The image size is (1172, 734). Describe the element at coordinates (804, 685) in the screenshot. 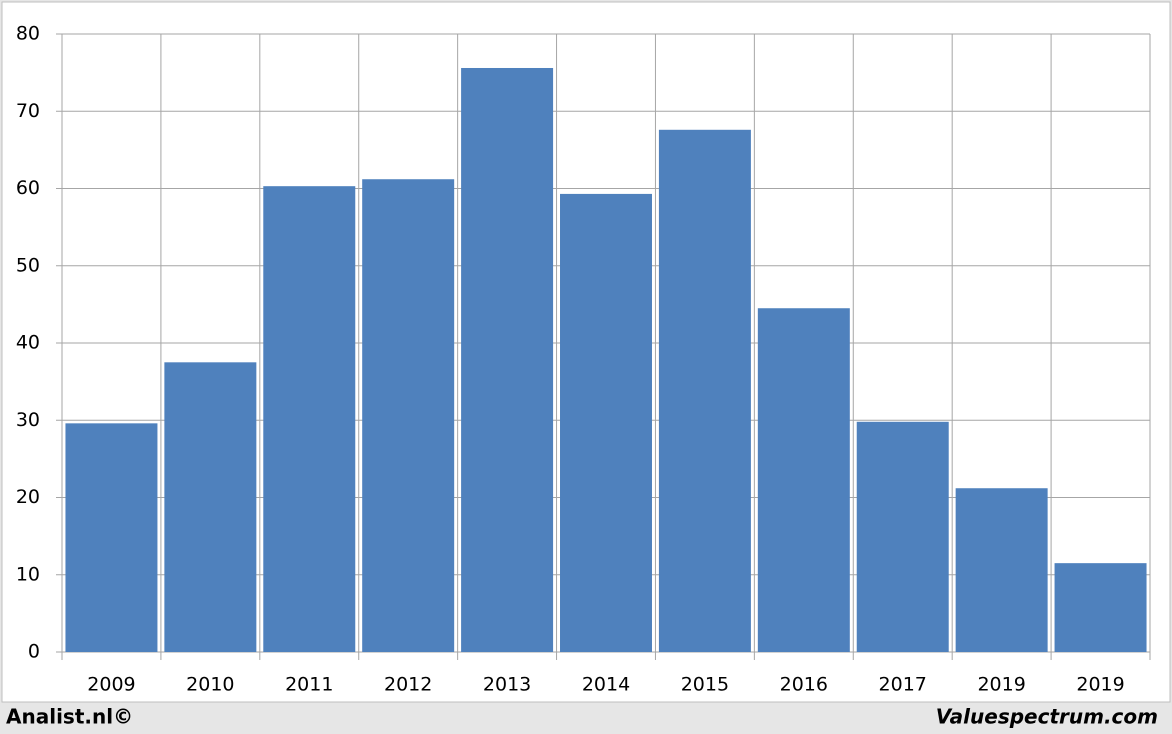

I see `x-tick-label: 2016` at that location.